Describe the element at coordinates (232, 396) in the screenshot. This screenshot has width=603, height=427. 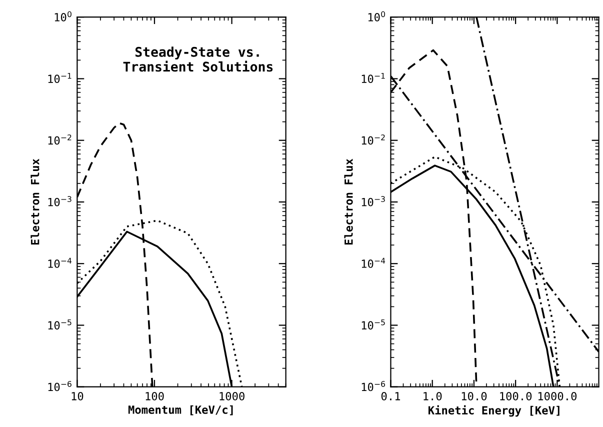
I see `x-tick-label: 1000` at that location.